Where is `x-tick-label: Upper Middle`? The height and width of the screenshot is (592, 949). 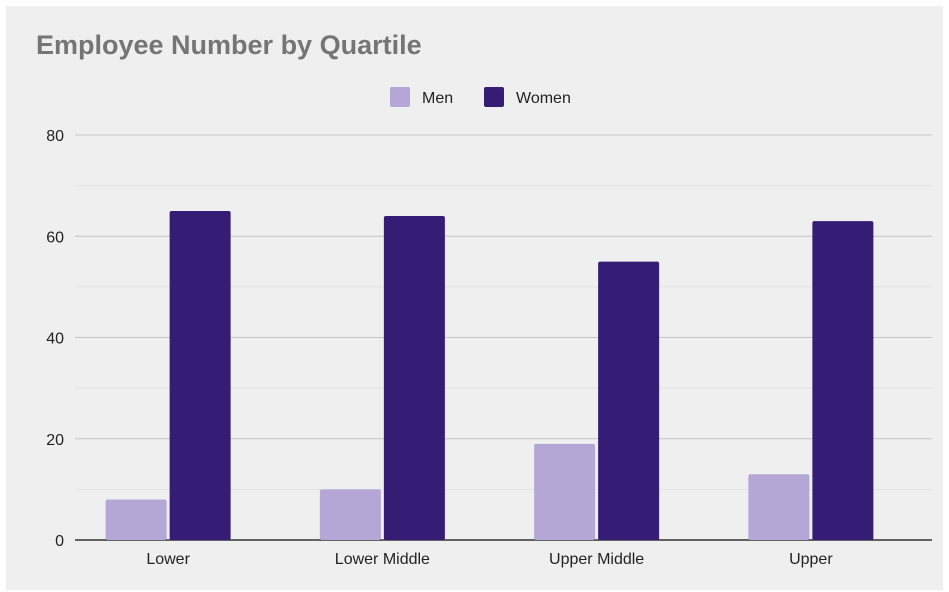 x-tick-label: Upper Middle is located at coordinates (596, 559).